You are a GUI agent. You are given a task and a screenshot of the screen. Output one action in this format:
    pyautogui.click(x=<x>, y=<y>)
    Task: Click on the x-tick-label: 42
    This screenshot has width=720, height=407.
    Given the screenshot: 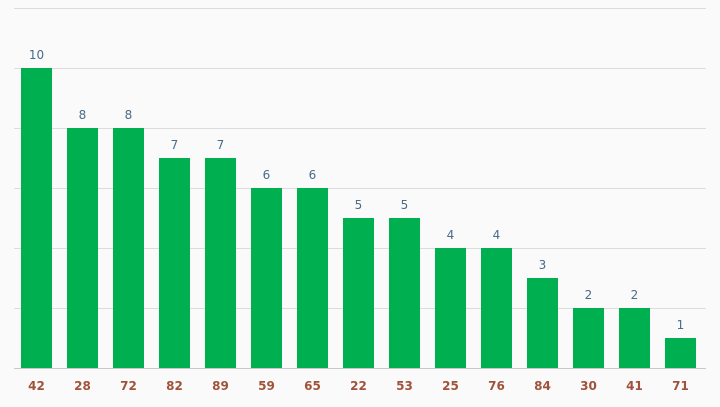 What is the action you would take?
    pyautogui.click(x=36, y=386)
    